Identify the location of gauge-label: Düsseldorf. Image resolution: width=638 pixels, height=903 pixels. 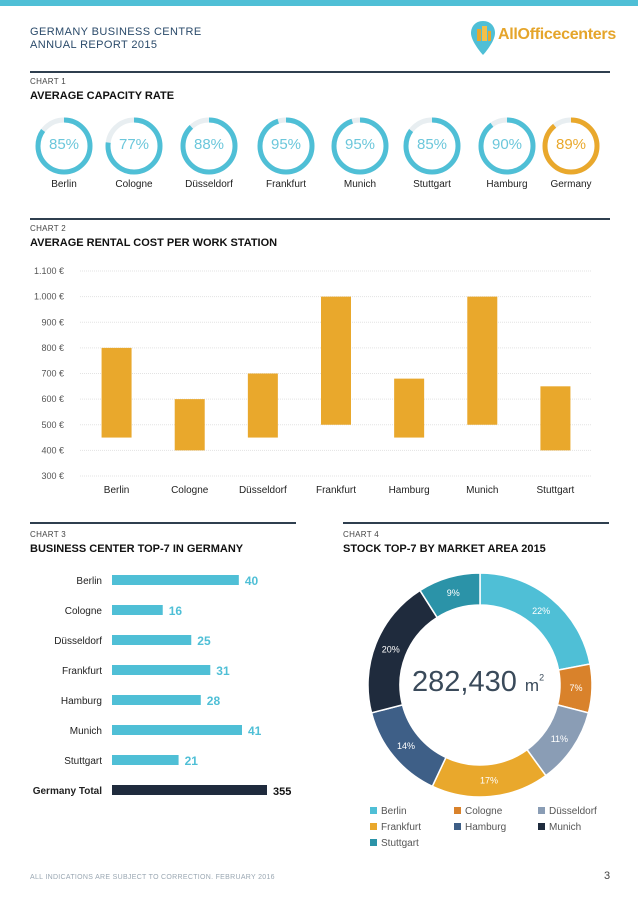
(209, 184).